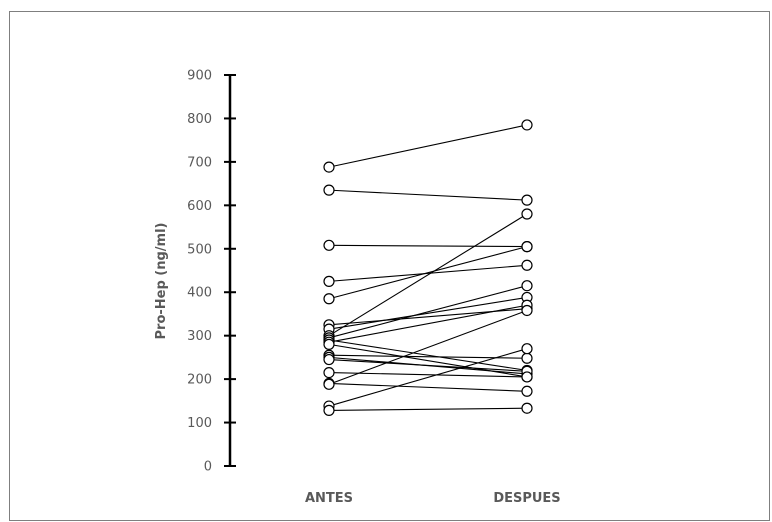 This screenshot has height=522, width=772. Describe the element at coordinates (199, 293) in the screenshot. I see `y-tick-label: 400` at that location.